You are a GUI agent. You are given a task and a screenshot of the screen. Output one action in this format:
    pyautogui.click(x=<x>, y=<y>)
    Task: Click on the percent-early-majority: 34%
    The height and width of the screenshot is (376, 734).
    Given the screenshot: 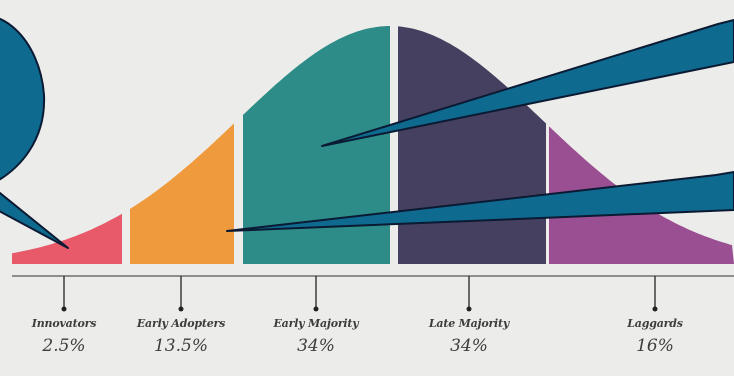 What is the action you would take?
    pyautogui.click(x=316, y=346)
    